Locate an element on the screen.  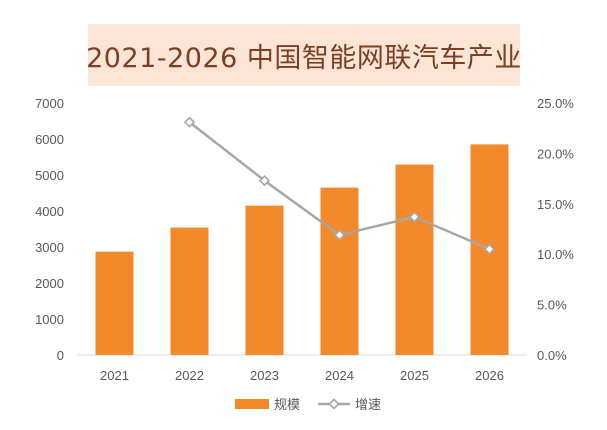
y-right-tick-label: 20.0% is located at coordinates (555, 153).